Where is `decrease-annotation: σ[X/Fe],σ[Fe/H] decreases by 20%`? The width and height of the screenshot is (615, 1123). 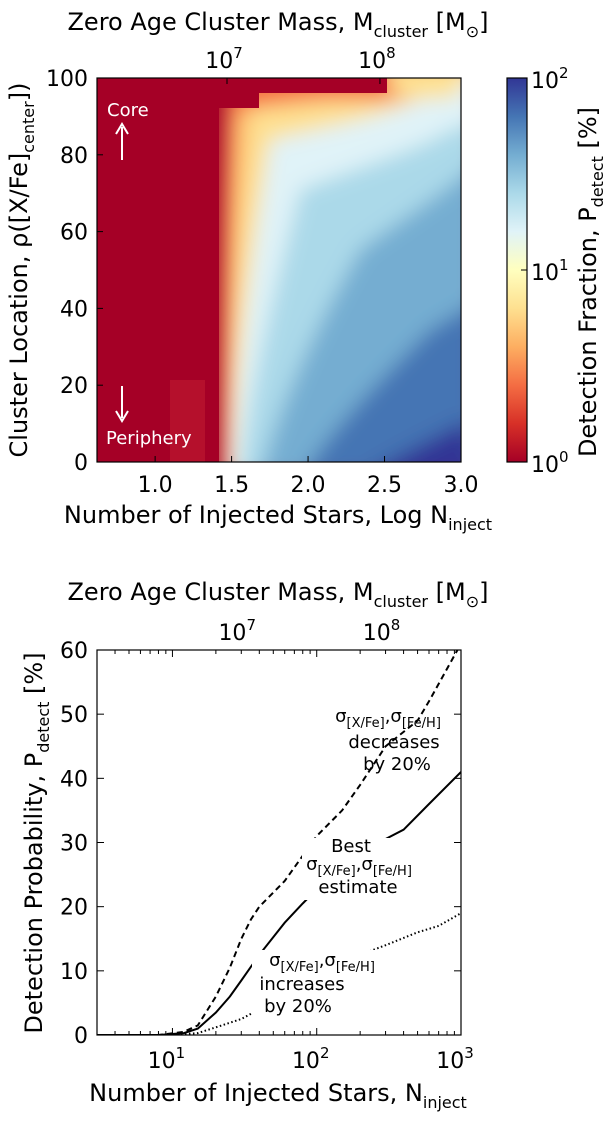
decrease-annotation: σ[X/Fe],σ[Fe/H] decreases by 20% is located at coordinates (388, 740).